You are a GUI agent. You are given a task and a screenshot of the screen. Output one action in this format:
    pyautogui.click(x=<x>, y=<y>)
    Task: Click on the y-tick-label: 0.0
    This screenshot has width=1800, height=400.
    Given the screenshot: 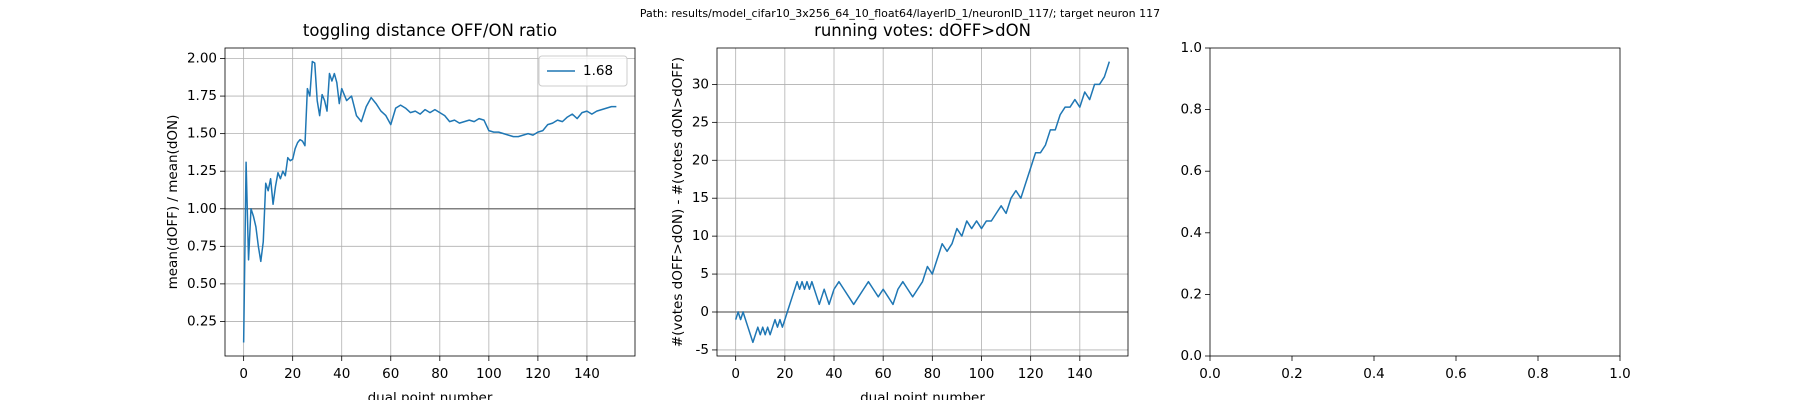 What is the action you would take?
    pyautogui.click(x=1191, y=356)
    